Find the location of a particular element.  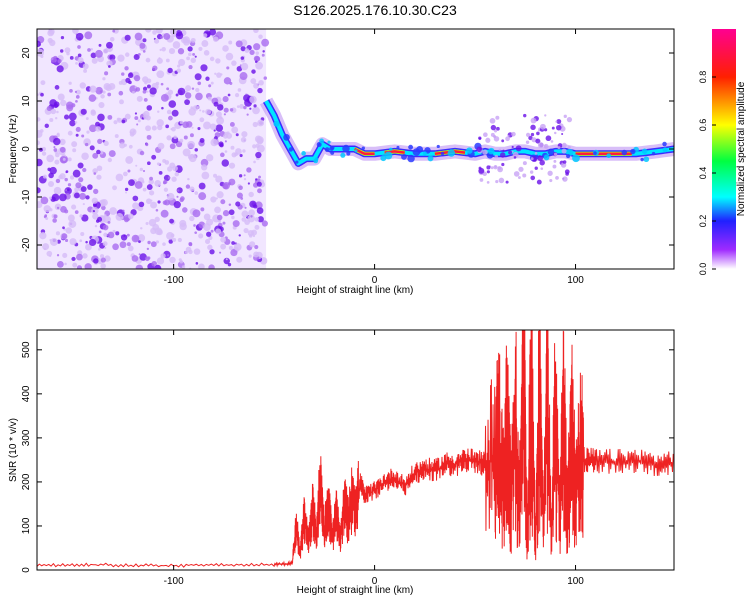

spectrogram-x-axis-label: Height of straight line (km) is located at coordinates (355, 290).